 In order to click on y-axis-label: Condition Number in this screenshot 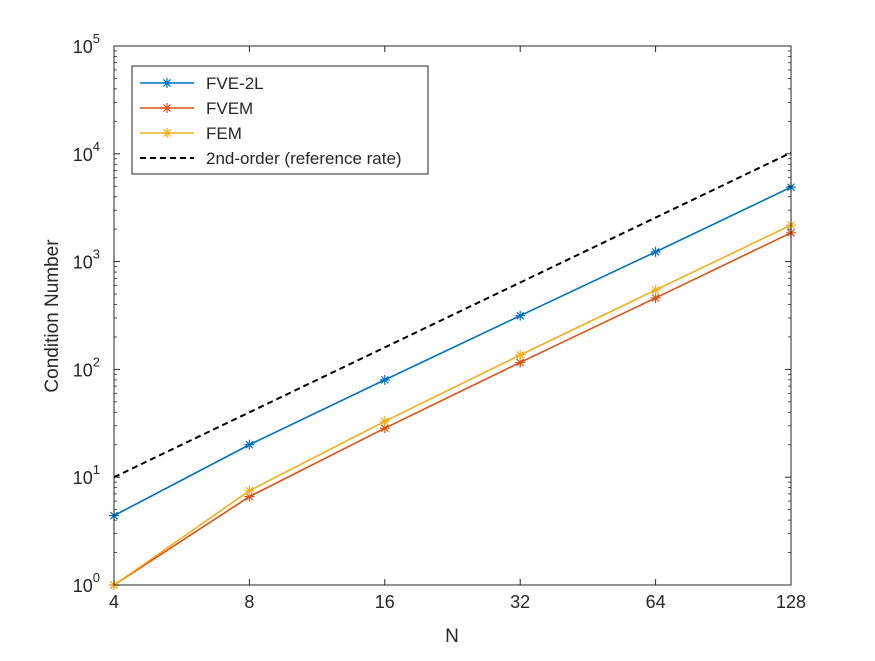, I will do `click(52, 316)`.